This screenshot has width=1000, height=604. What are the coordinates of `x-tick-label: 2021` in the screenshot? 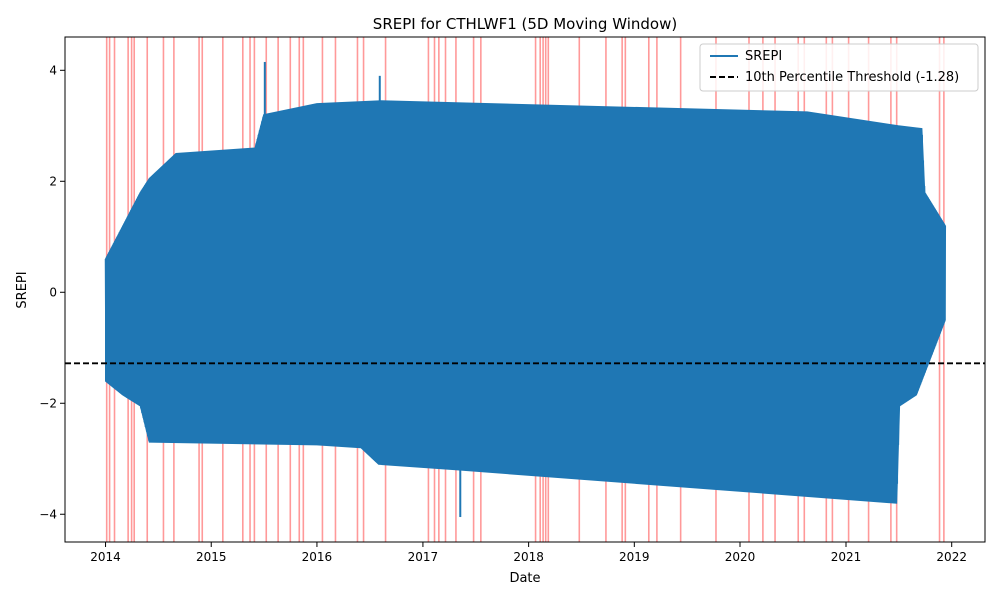 It's located at (846, 557).